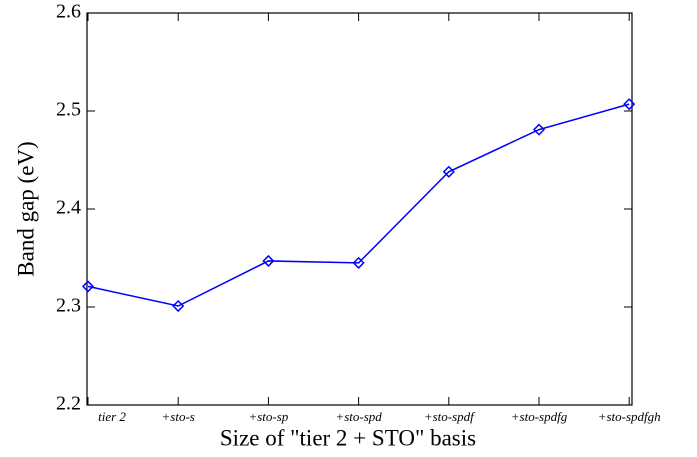 This screenshot has width=697, height=457. Describe the element at coordinates (450, 416) in the screenshot. I see `x-tick-label: +sto-spdf` at that location.